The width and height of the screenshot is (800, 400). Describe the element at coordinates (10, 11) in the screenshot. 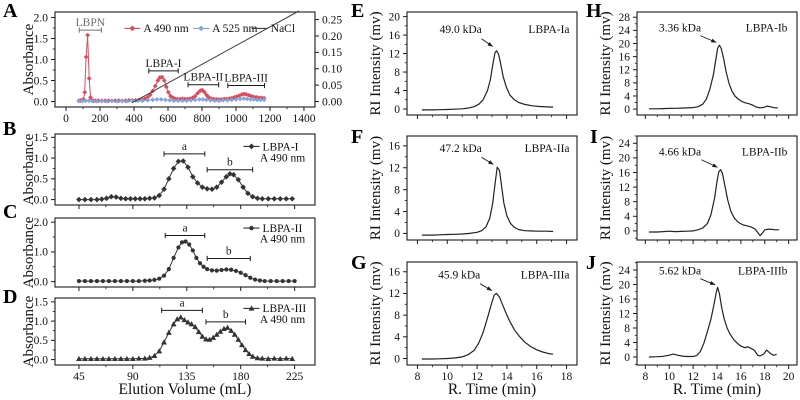

I see `panel-letter-A: A` at that location.